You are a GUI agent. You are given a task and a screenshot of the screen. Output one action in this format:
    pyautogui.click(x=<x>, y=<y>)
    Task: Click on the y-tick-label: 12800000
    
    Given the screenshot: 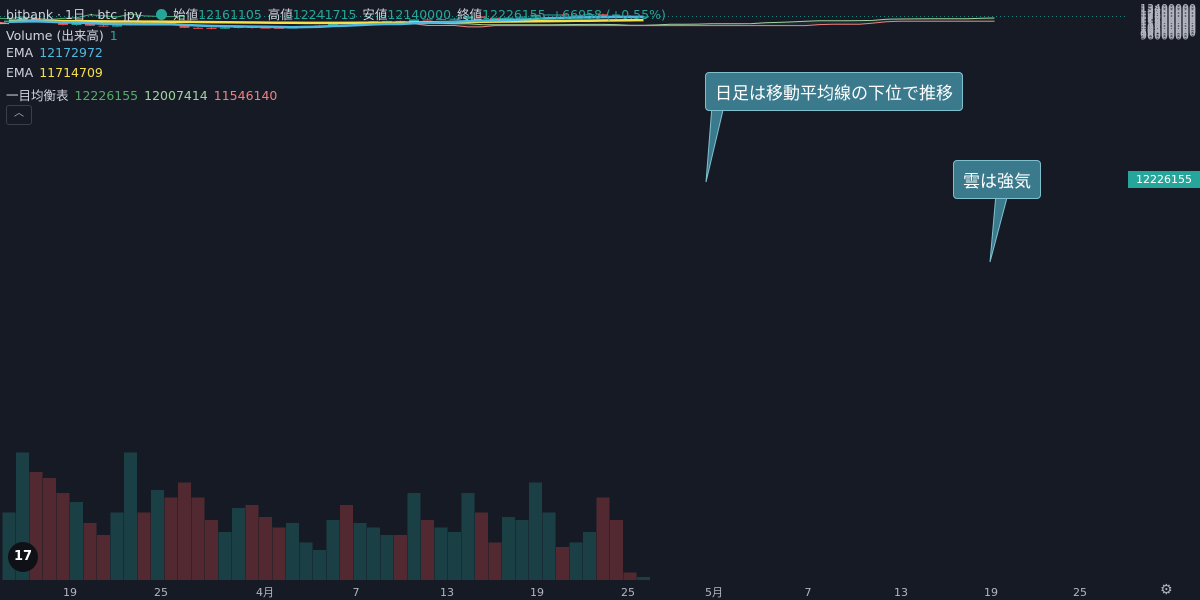 What is the action you would take?
    pyautogui.click(x=1168, y=12)
    